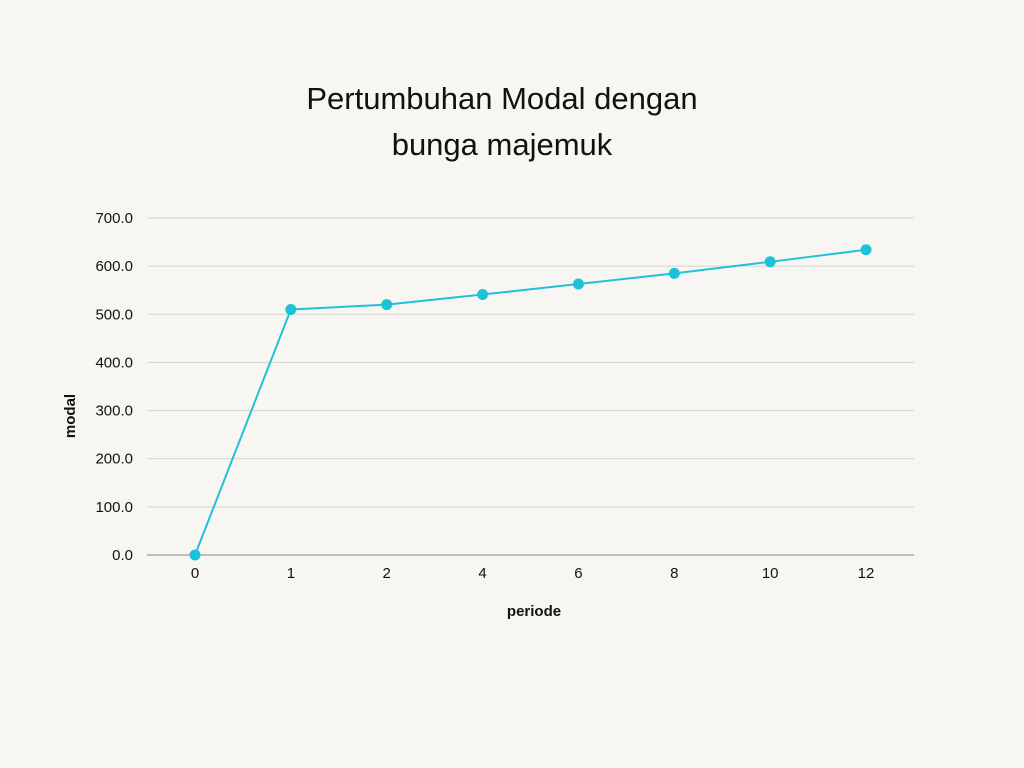 The width and height of the screenshot is (1024, 768). Describe the element at coordinates (291, 573) in the screenshot. I see `x-tick-label: 1` at that location.